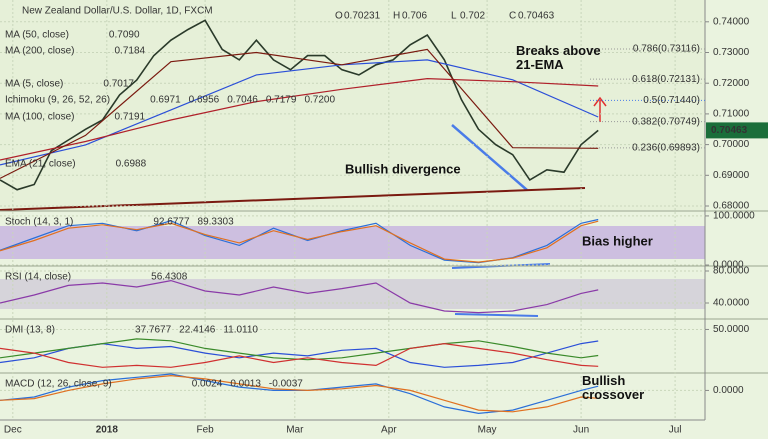 This screenshot has width=768, height=439. Describe the element at coordinates (600, 109) in the screenshot. I see `arrow` at that location.